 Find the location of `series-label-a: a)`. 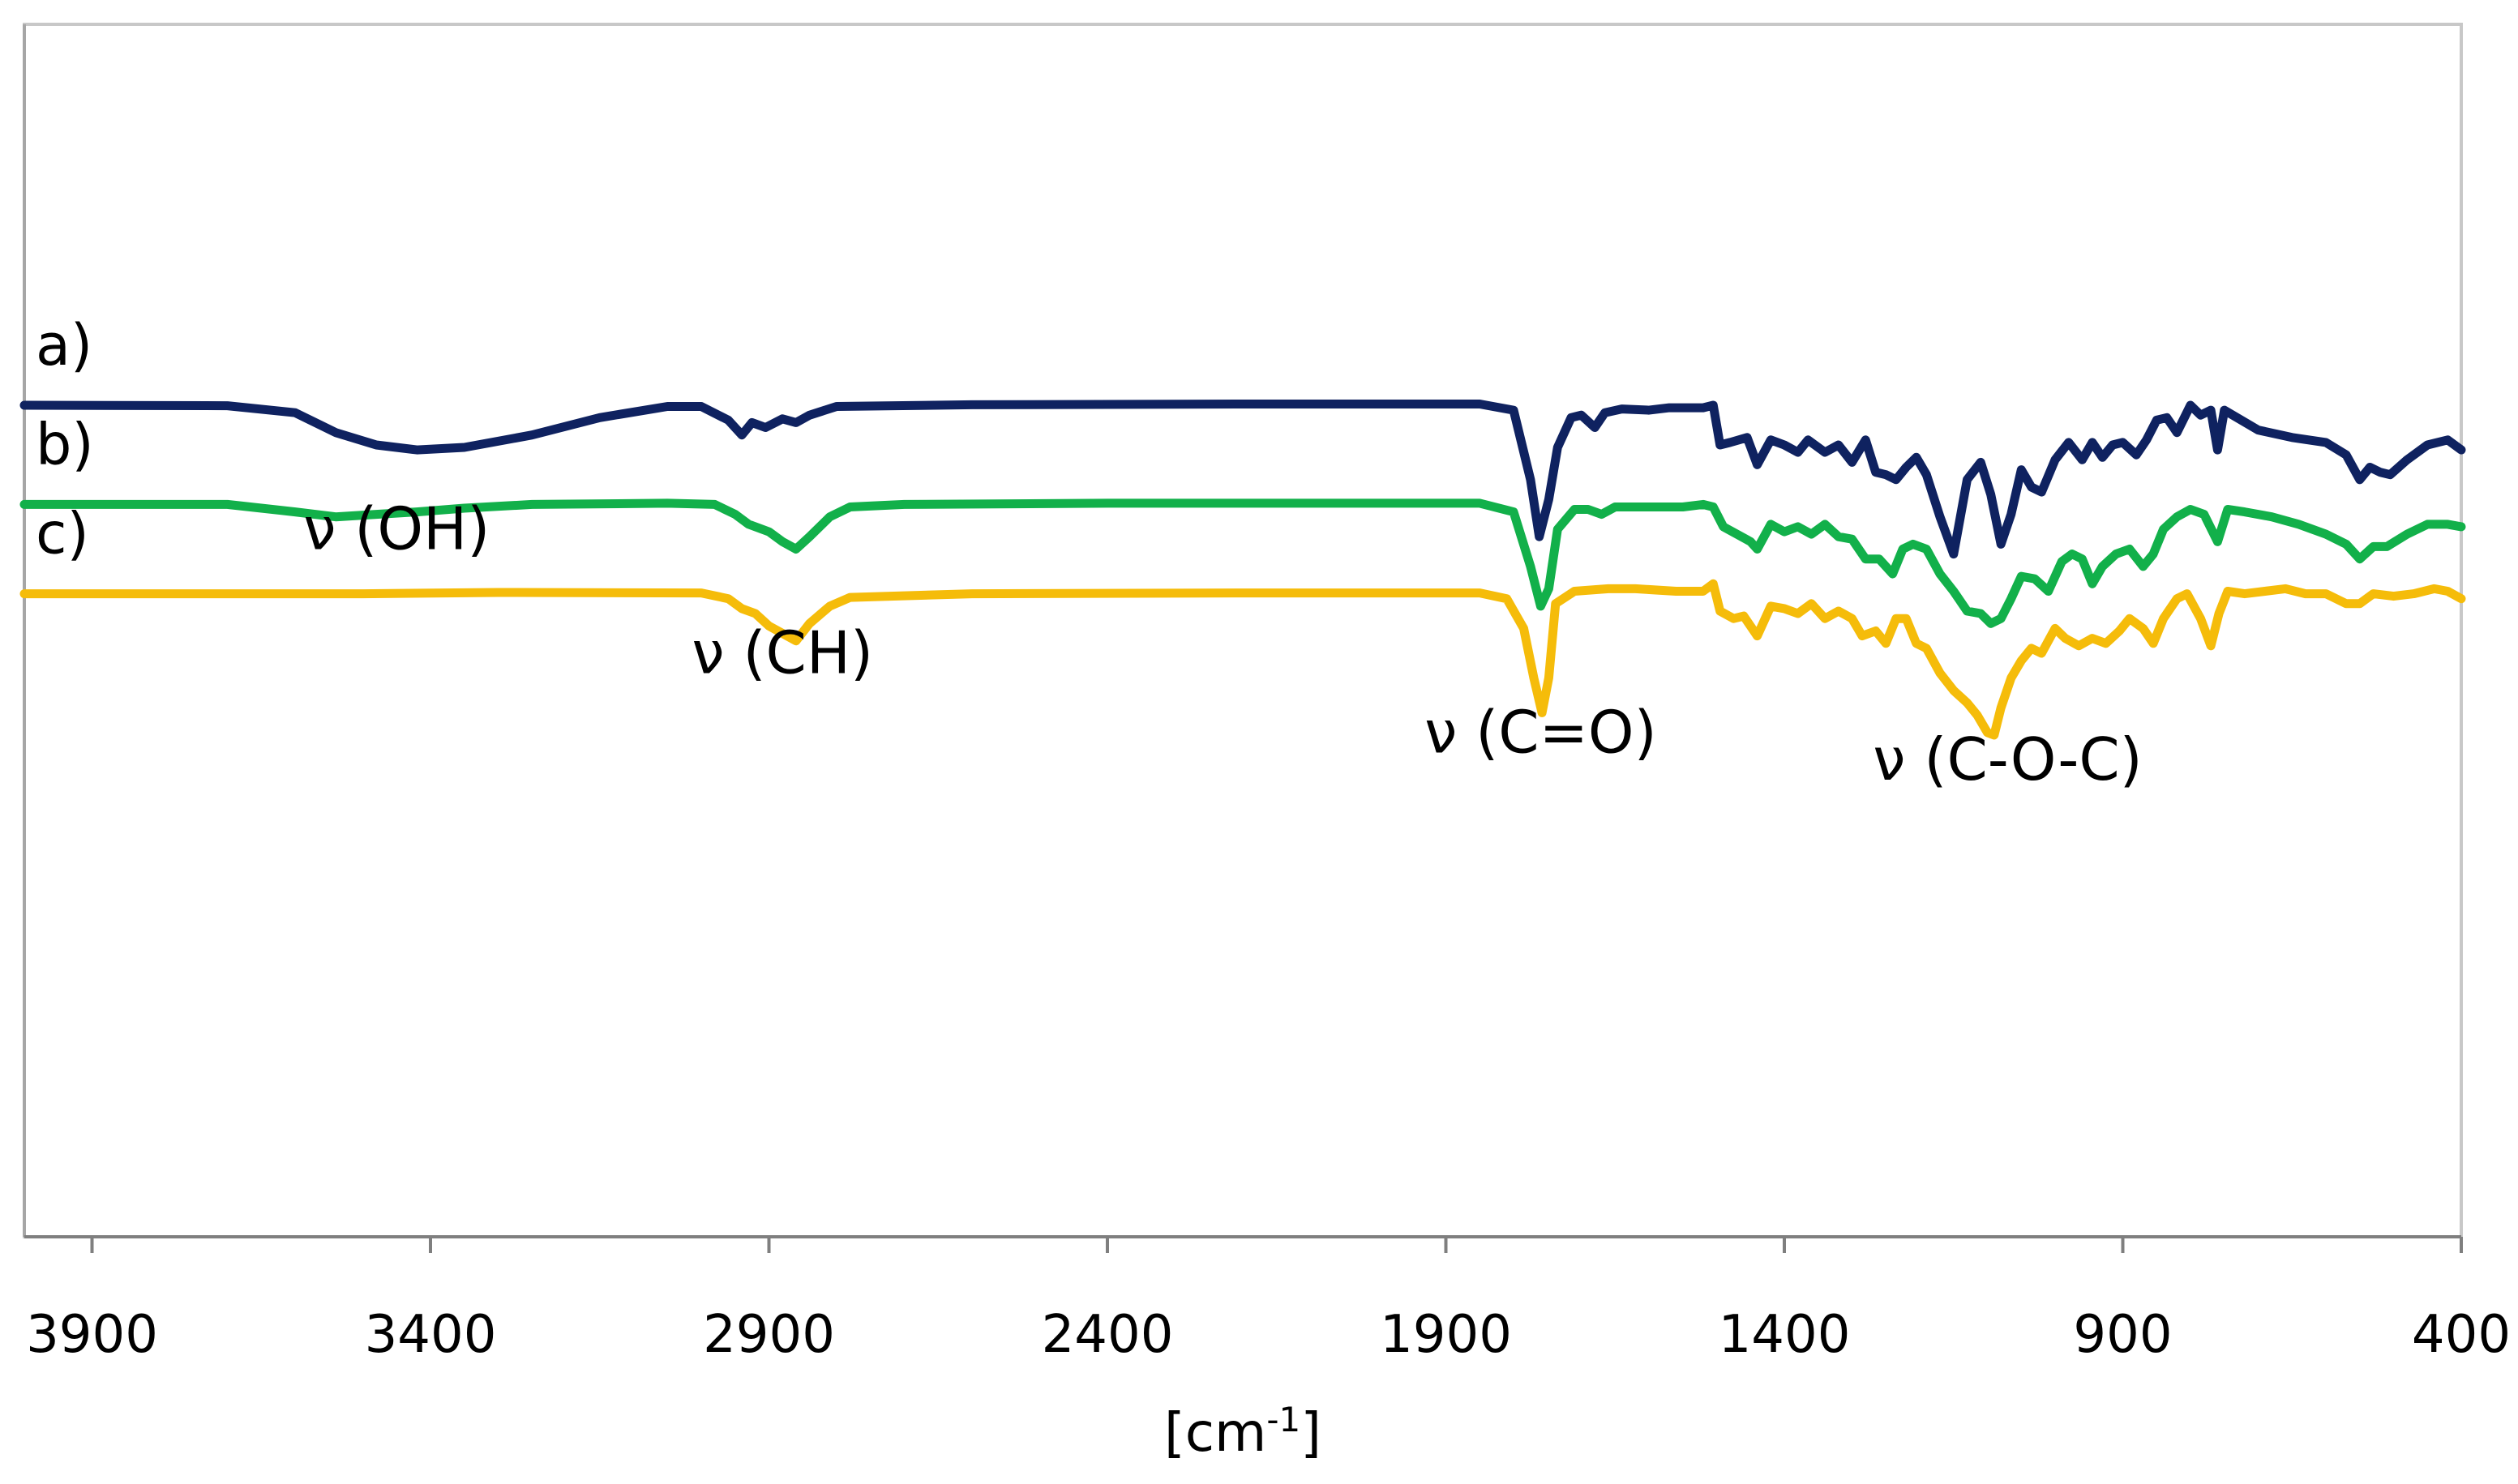

series-label-a: a) is located at coordinates (64, 345).